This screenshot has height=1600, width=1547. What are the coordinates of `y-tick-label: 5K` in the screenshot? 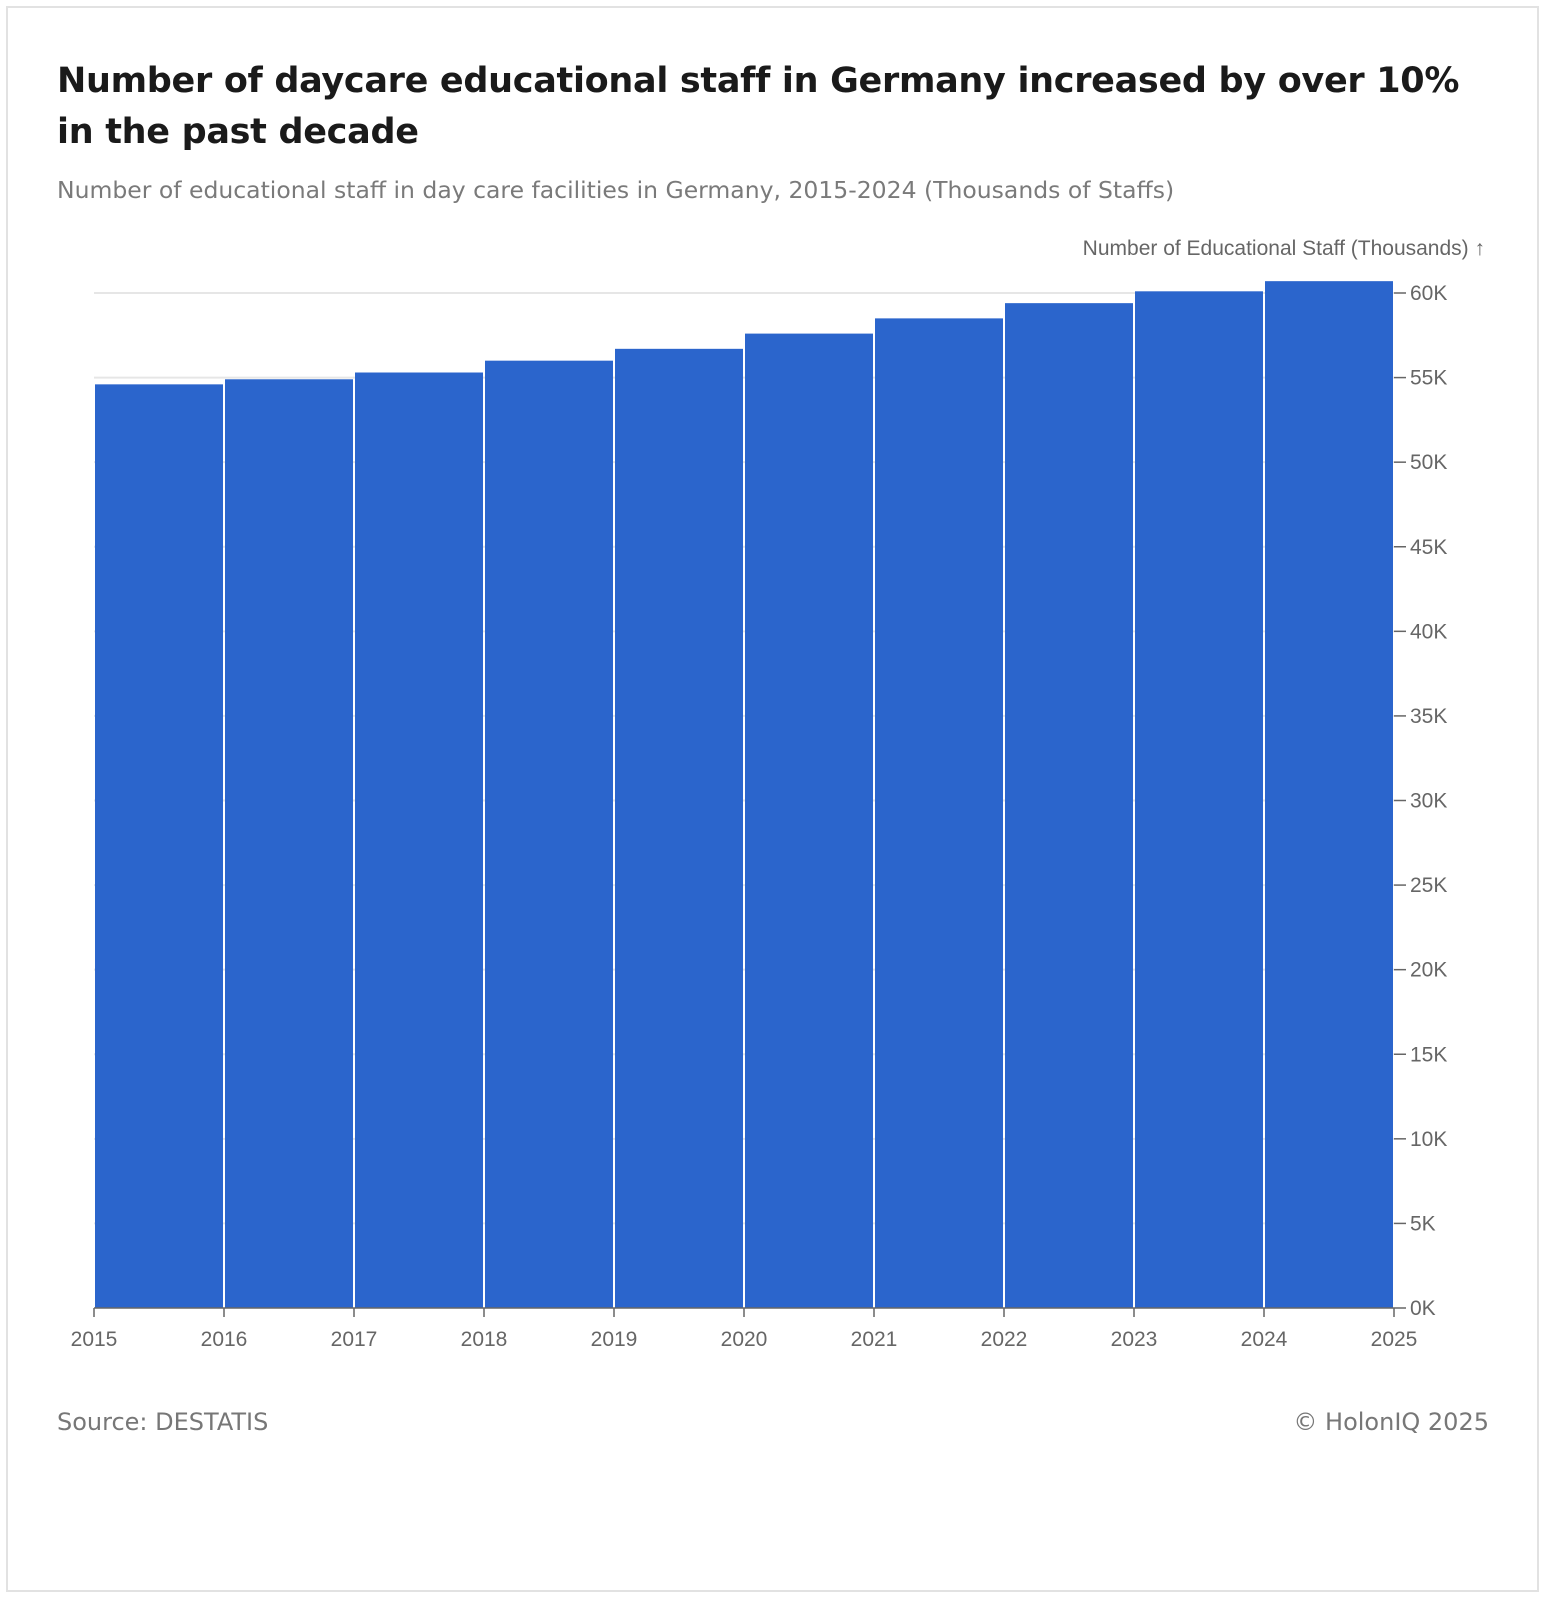 It's located at (1423, 1223).